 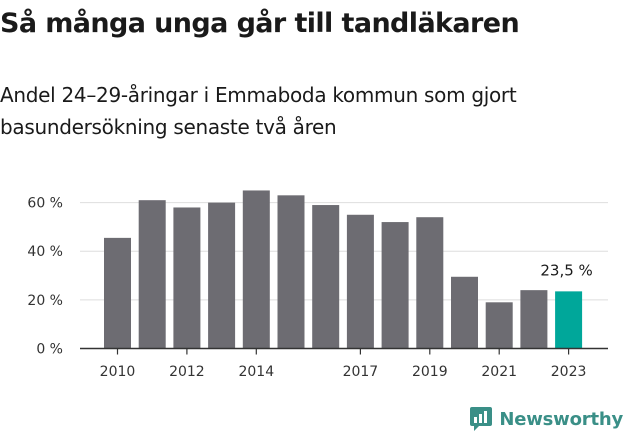 I want to click on x-tick-label: 2014, so click(x=256, y=372).